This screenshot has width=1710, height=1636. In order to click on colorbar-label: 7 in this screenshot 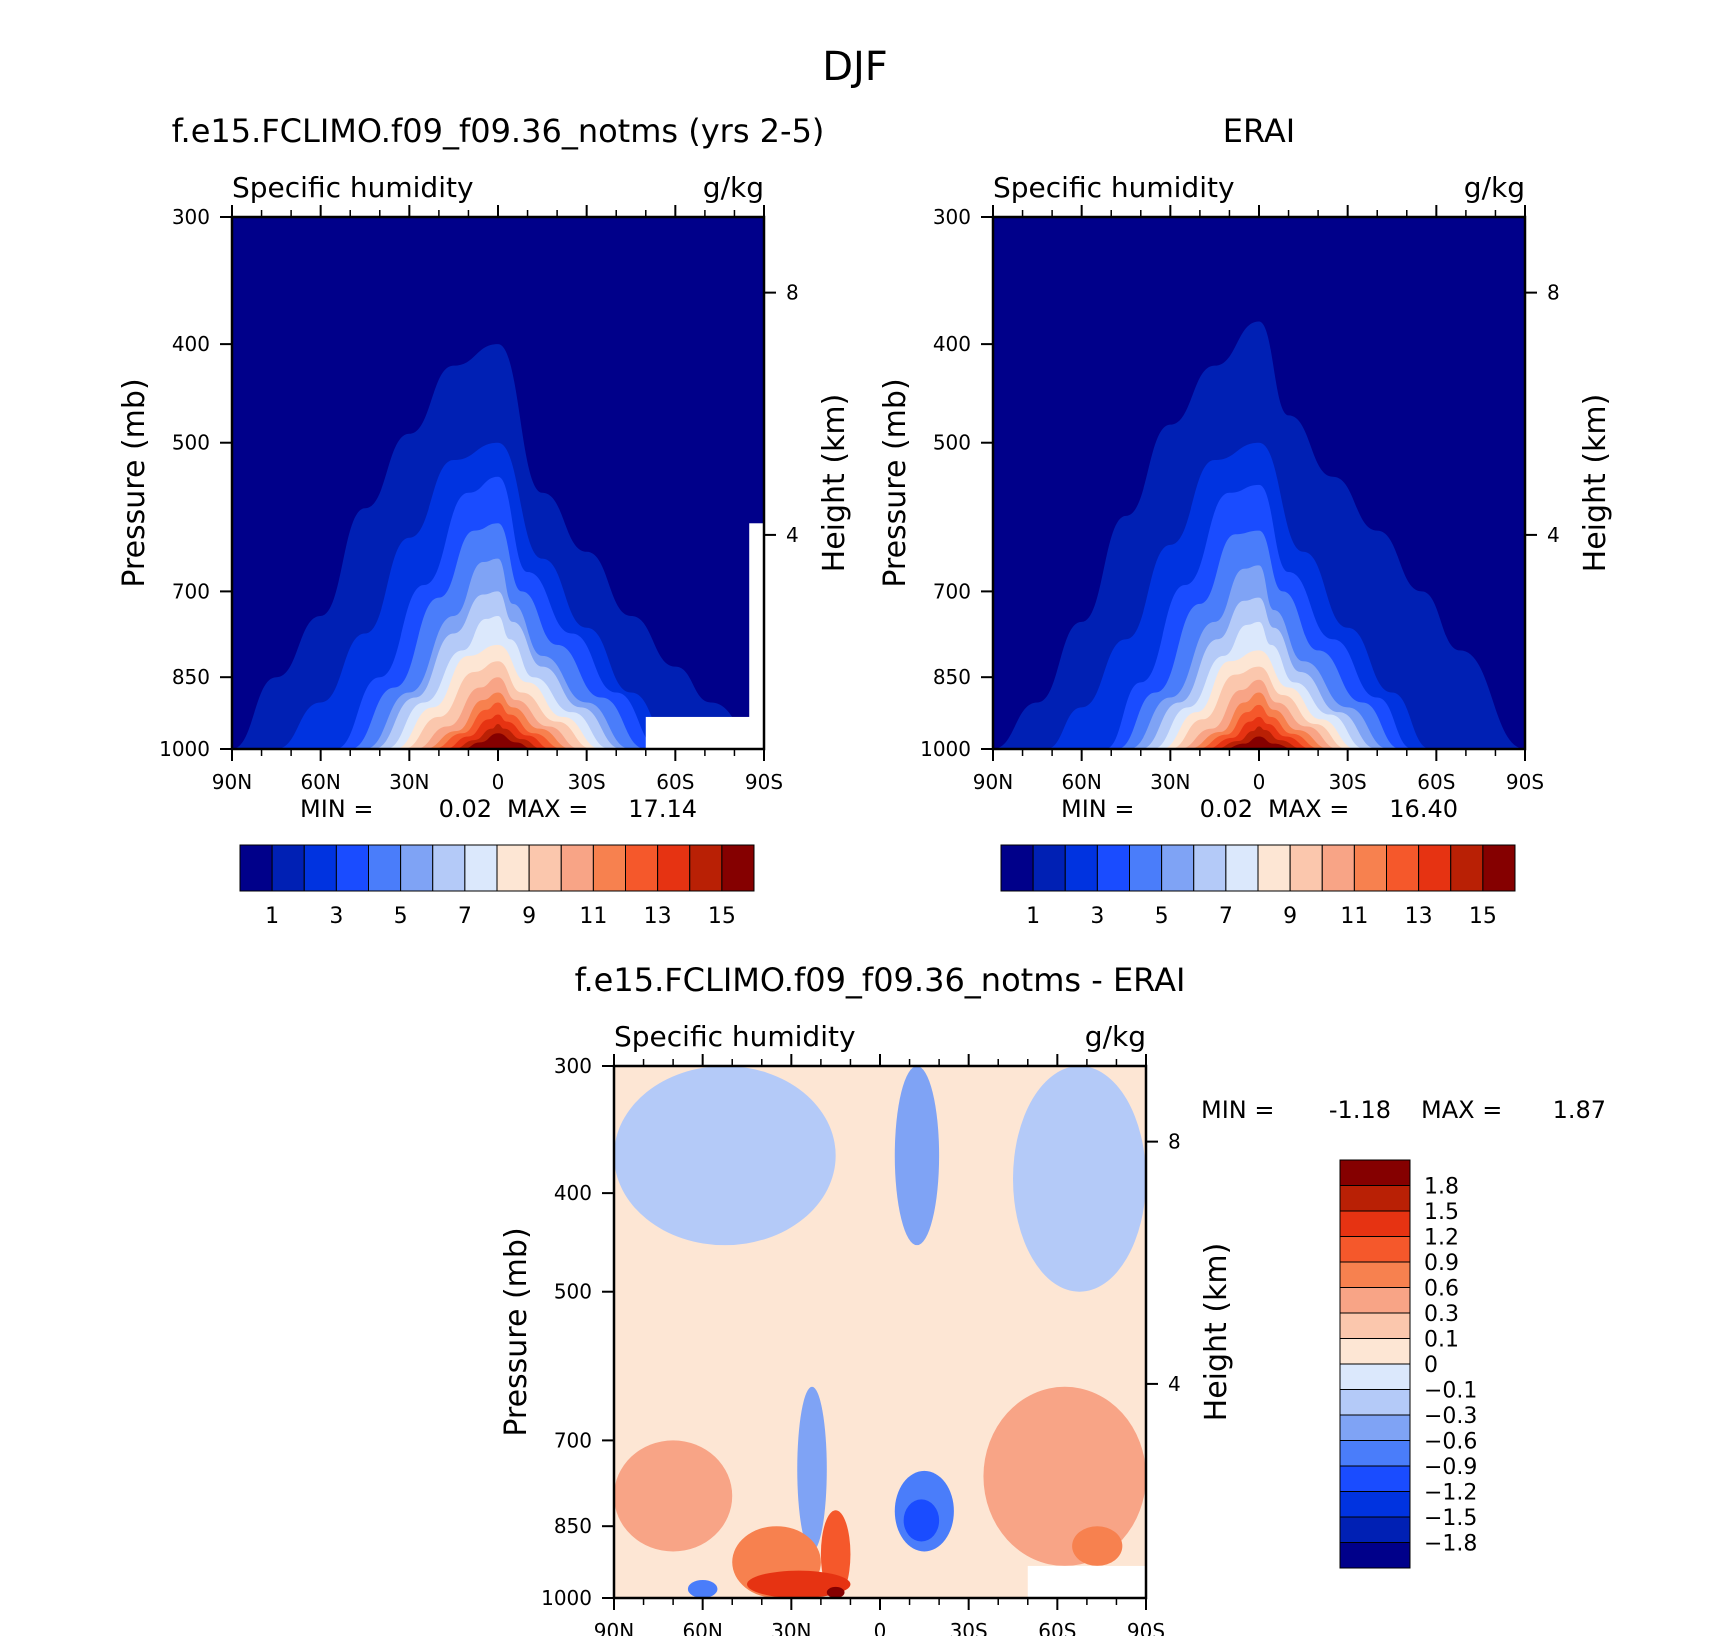, I will do `click(1226, 916)`.